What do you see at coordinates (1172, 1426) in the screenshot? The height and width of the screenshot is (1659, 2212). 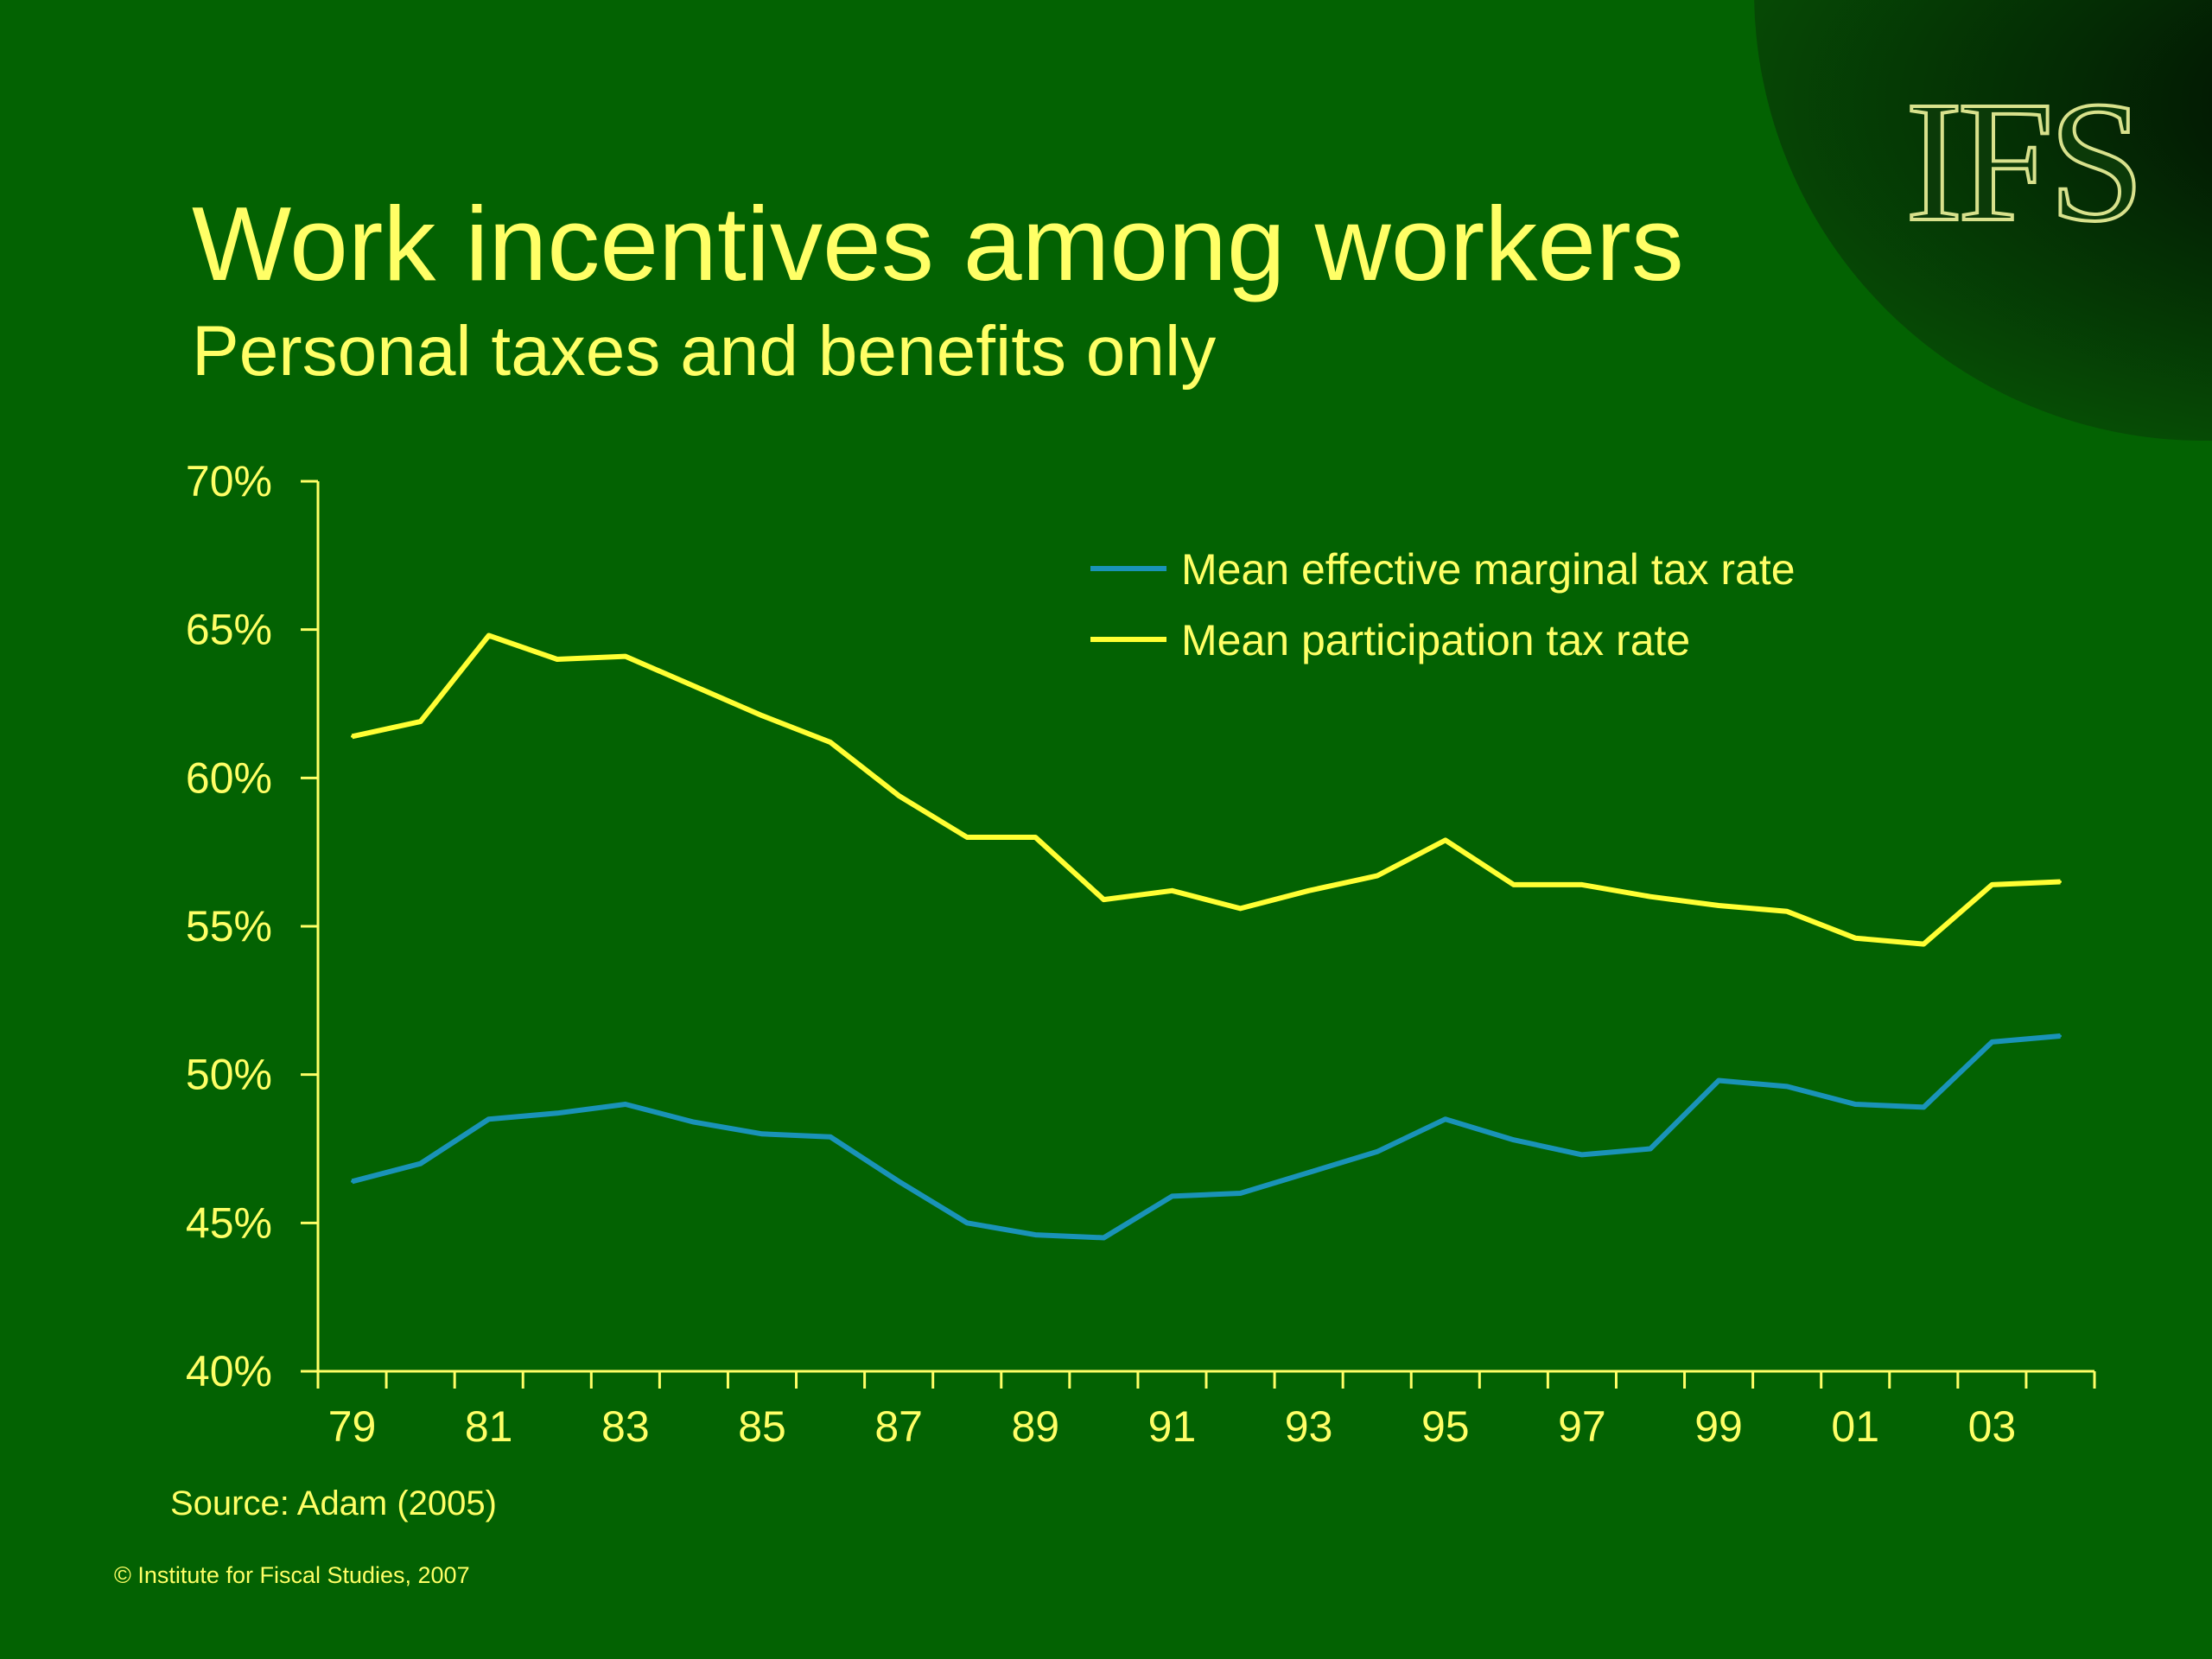 I see `x-tick-label: 91` at bounding box center [1172, 1426].